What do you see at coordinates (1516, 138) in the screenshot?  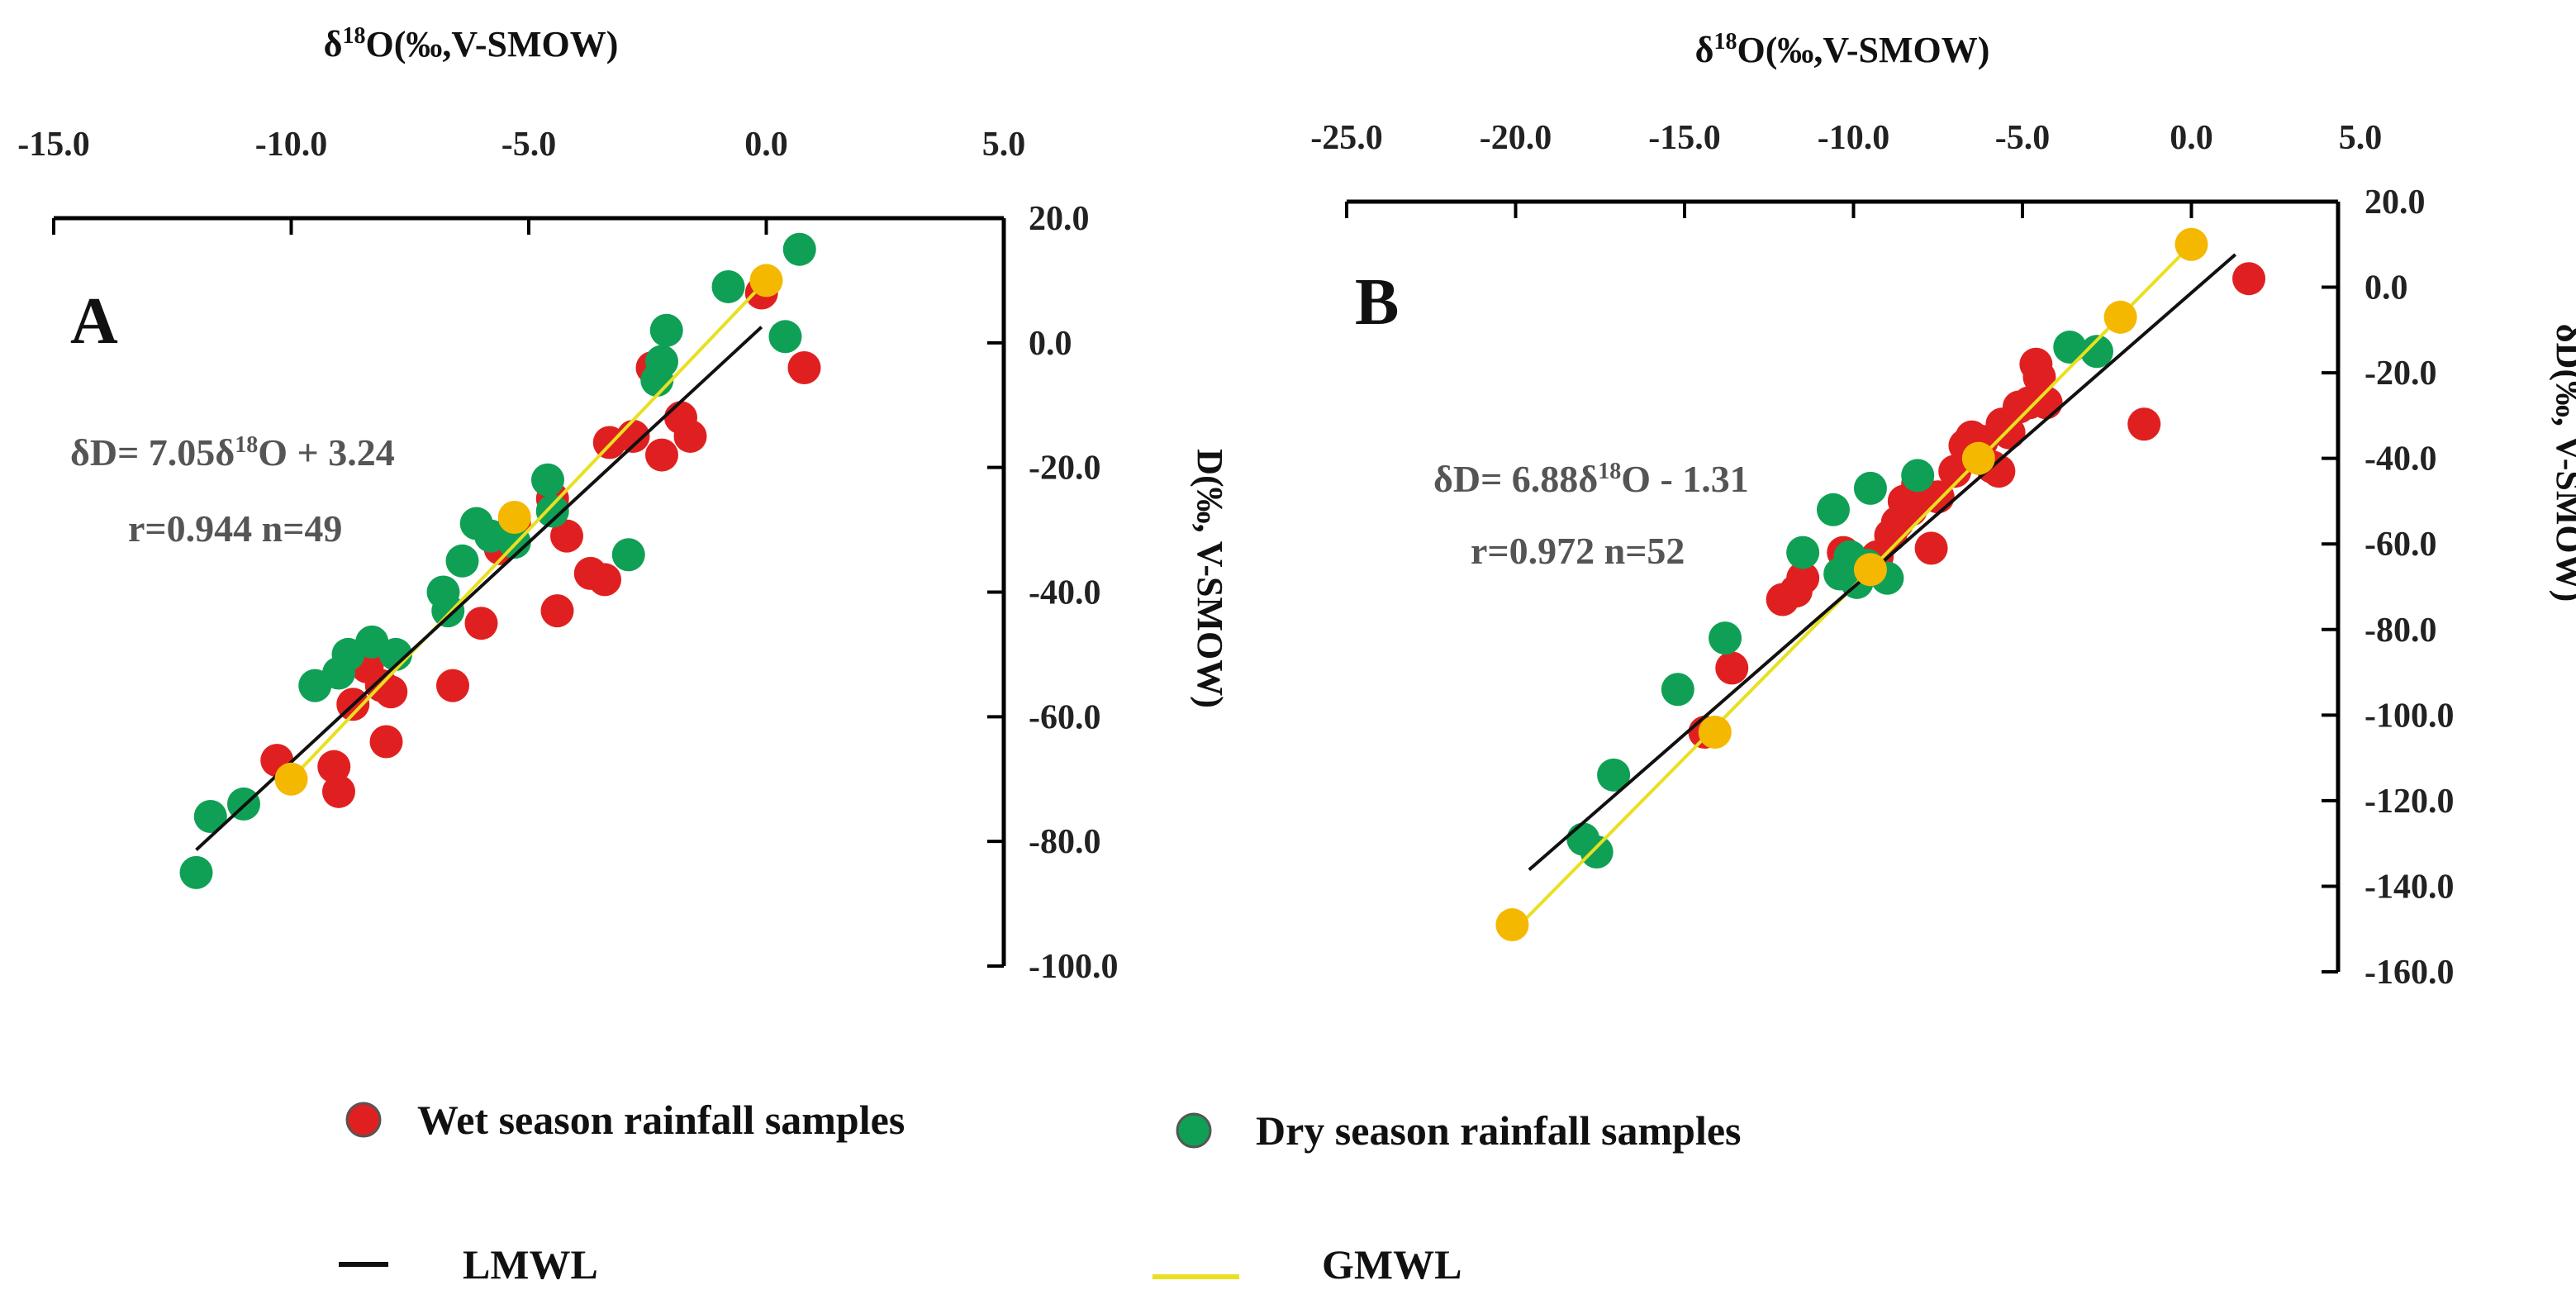 I see `panel-b-x-tick-label: -20.0` at bounding box center [1516, 138].